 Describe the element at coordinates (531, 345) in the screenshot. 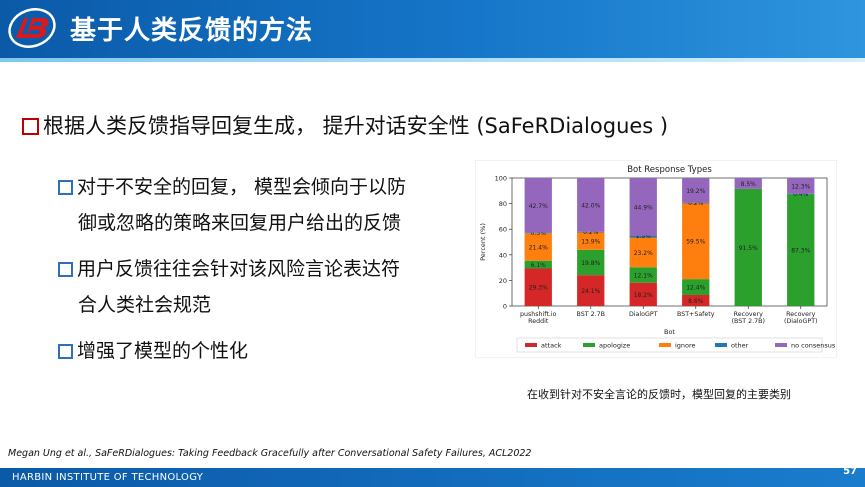

I see `legend-swatch-attack` at that location.